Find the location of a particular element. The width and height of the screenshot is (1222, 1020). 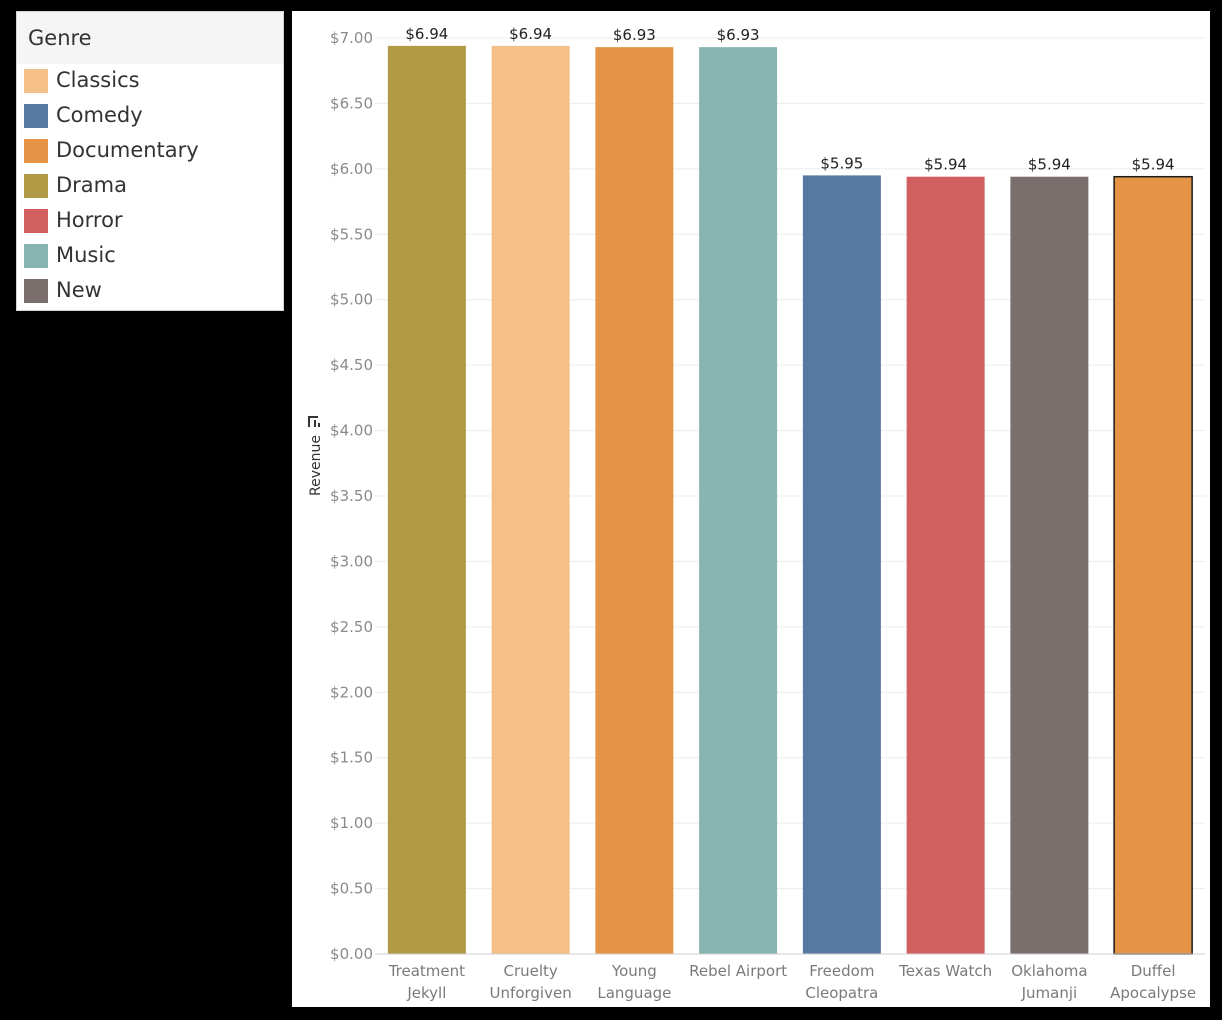

value-labels: $6.94 $6.94 $6.93 $6.93 $5.95 $5.94 $5.94 $5.94 is located at coordinates (789, 99).